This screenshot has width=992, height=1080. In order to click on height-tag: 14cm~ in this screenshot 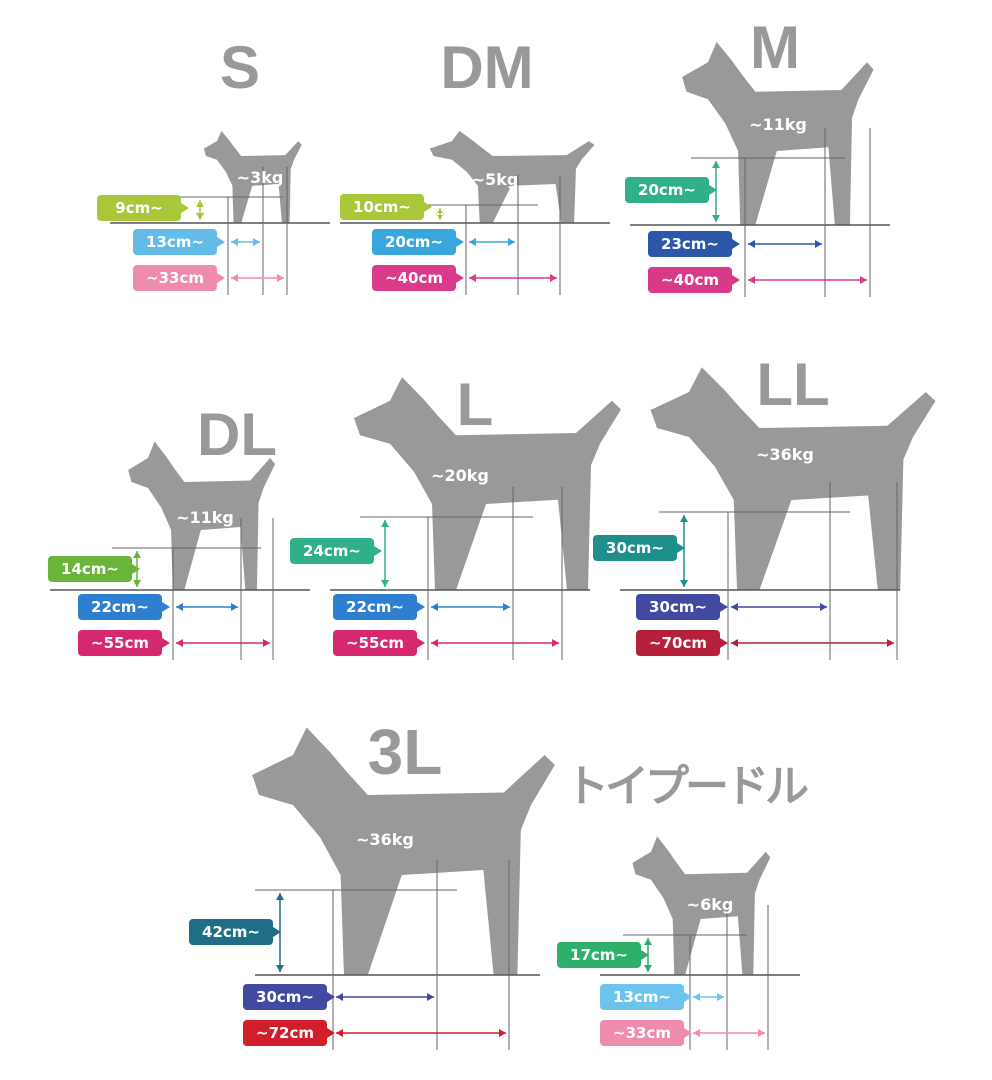, I will do `click(94, 569)`.